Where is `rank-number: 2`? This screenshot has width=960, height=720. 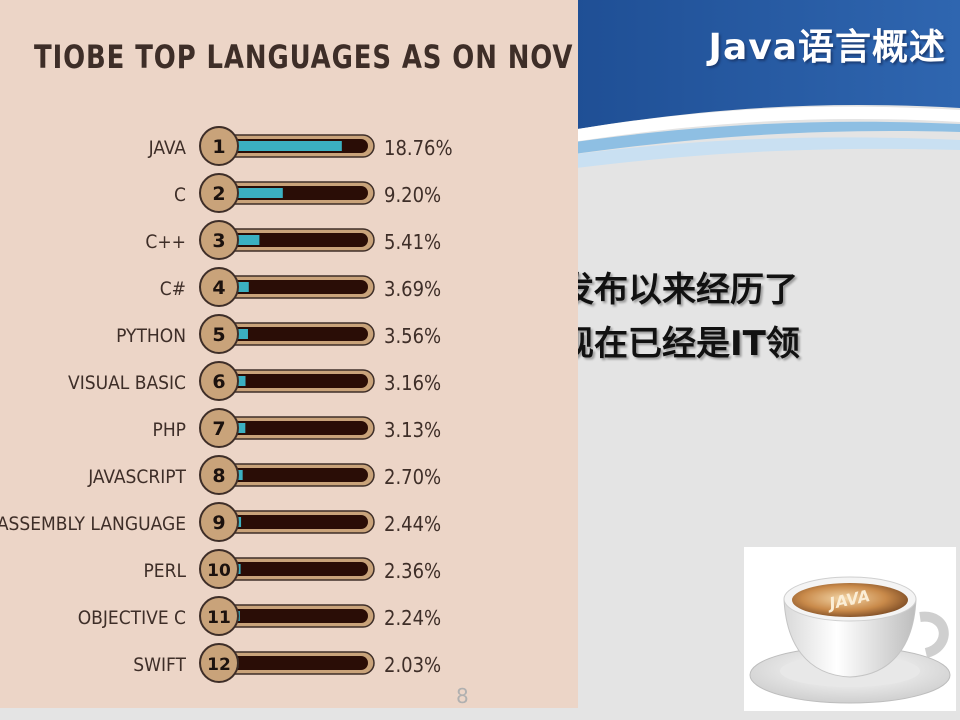 rank-number: 2 is located at coordinates (218, 194).